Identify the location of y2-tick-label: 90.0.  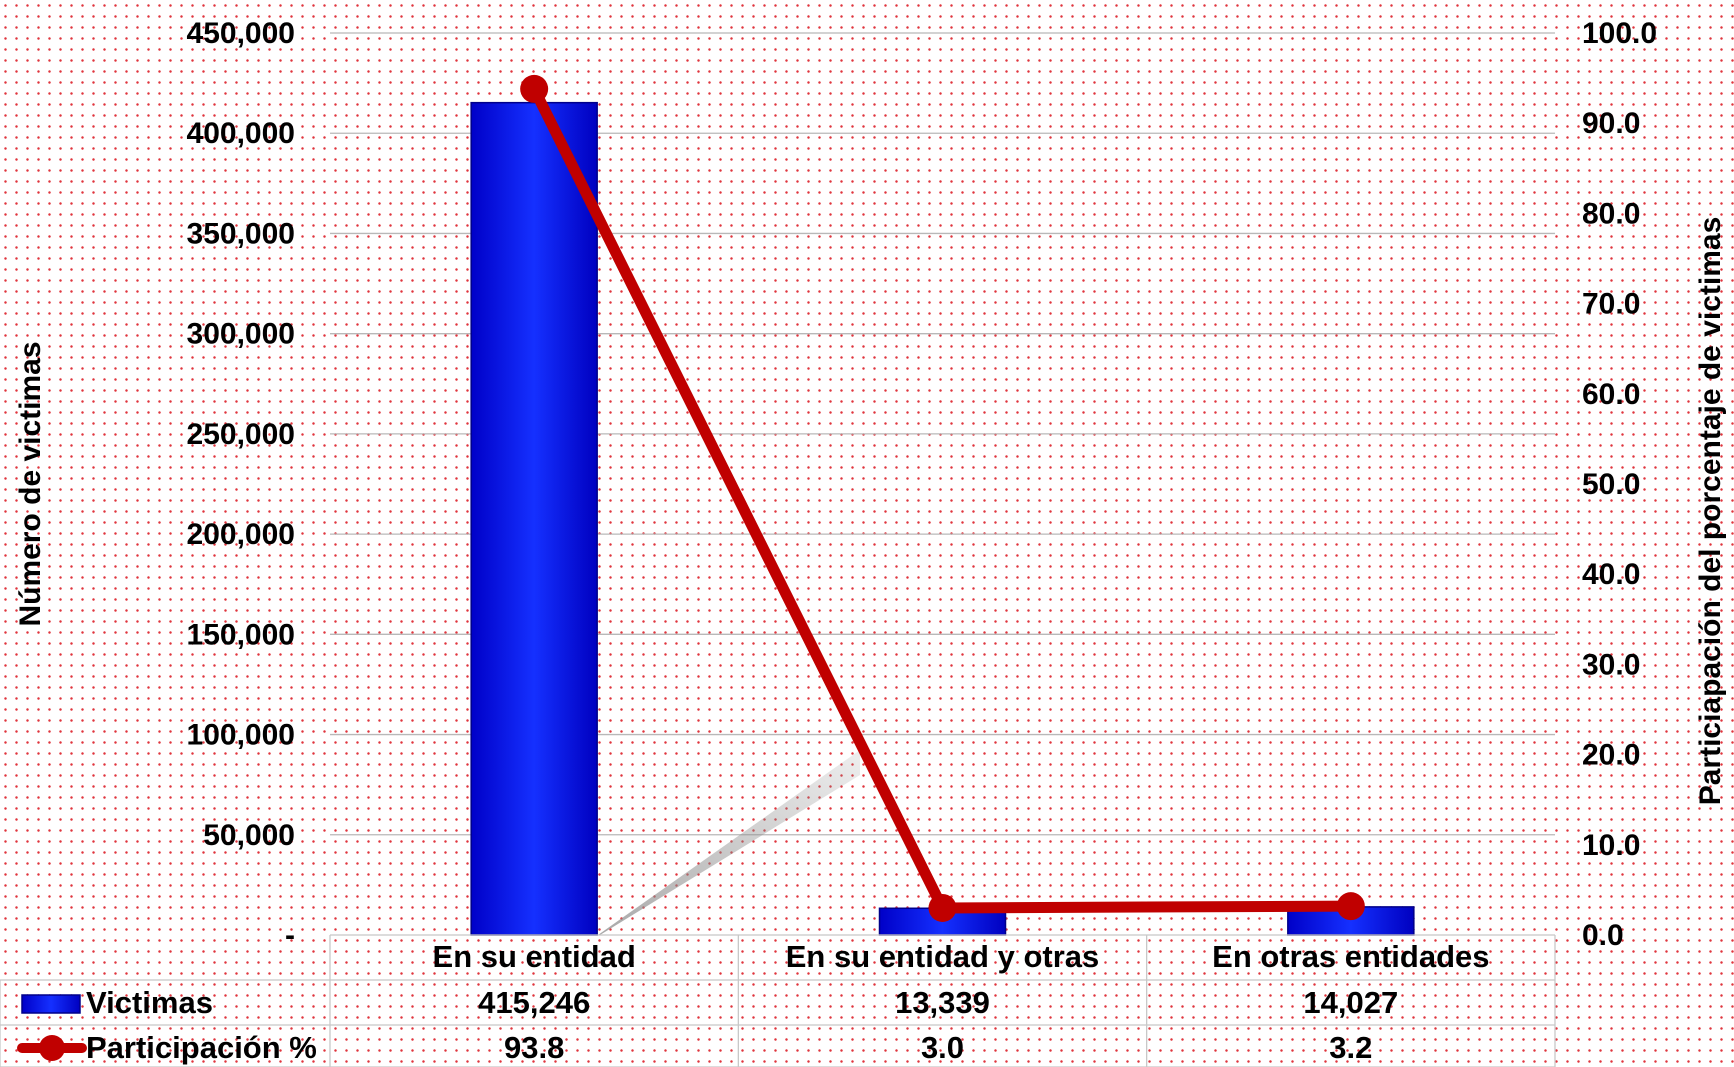
(1611, 123).